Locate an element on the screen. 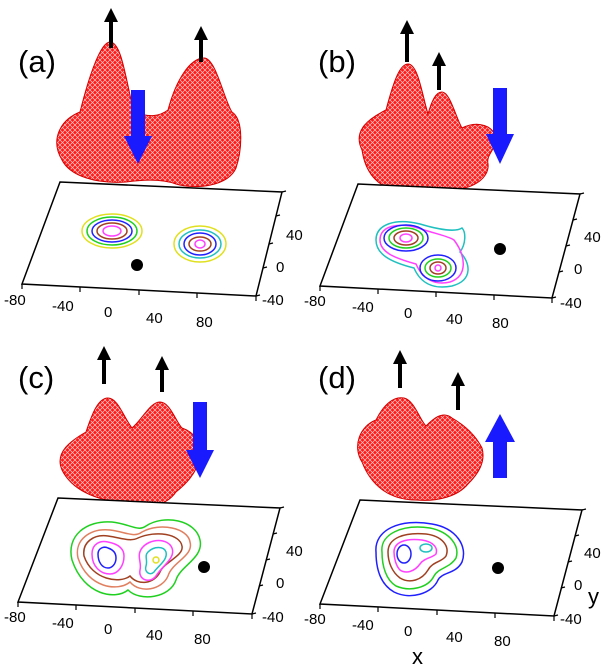  panel-b-big-down-arrow-icon is located at coordinates (500, 126).